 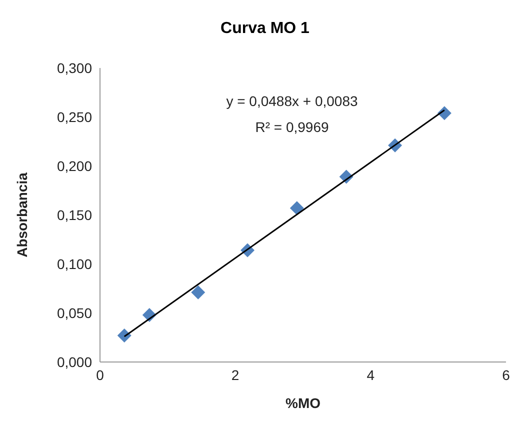 I want to click on chart-title: Curva MO 1, so click(x=265, y=29).